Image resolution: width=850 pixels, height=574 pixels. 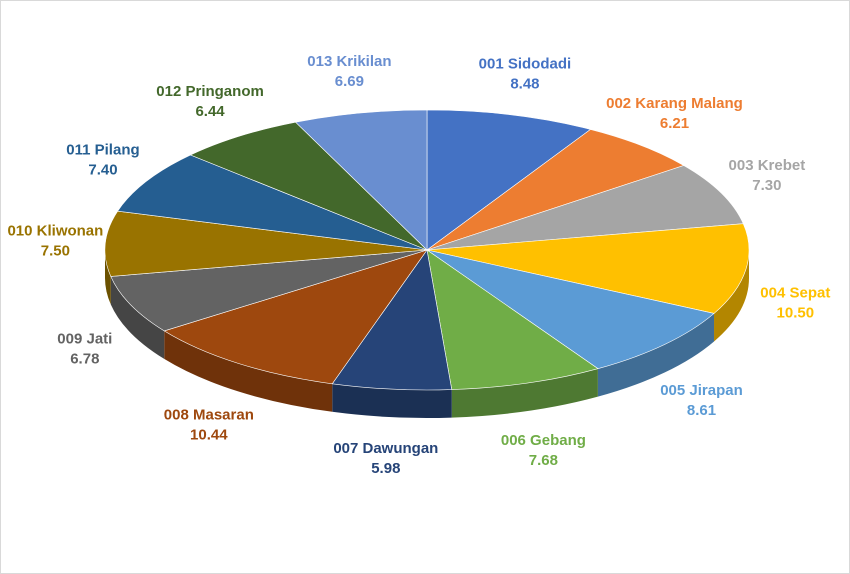 What do you see at coordinates (385, 468) in the screenshot?
I see `slice-value-label: 5.98` at bounding box center [385, 468].